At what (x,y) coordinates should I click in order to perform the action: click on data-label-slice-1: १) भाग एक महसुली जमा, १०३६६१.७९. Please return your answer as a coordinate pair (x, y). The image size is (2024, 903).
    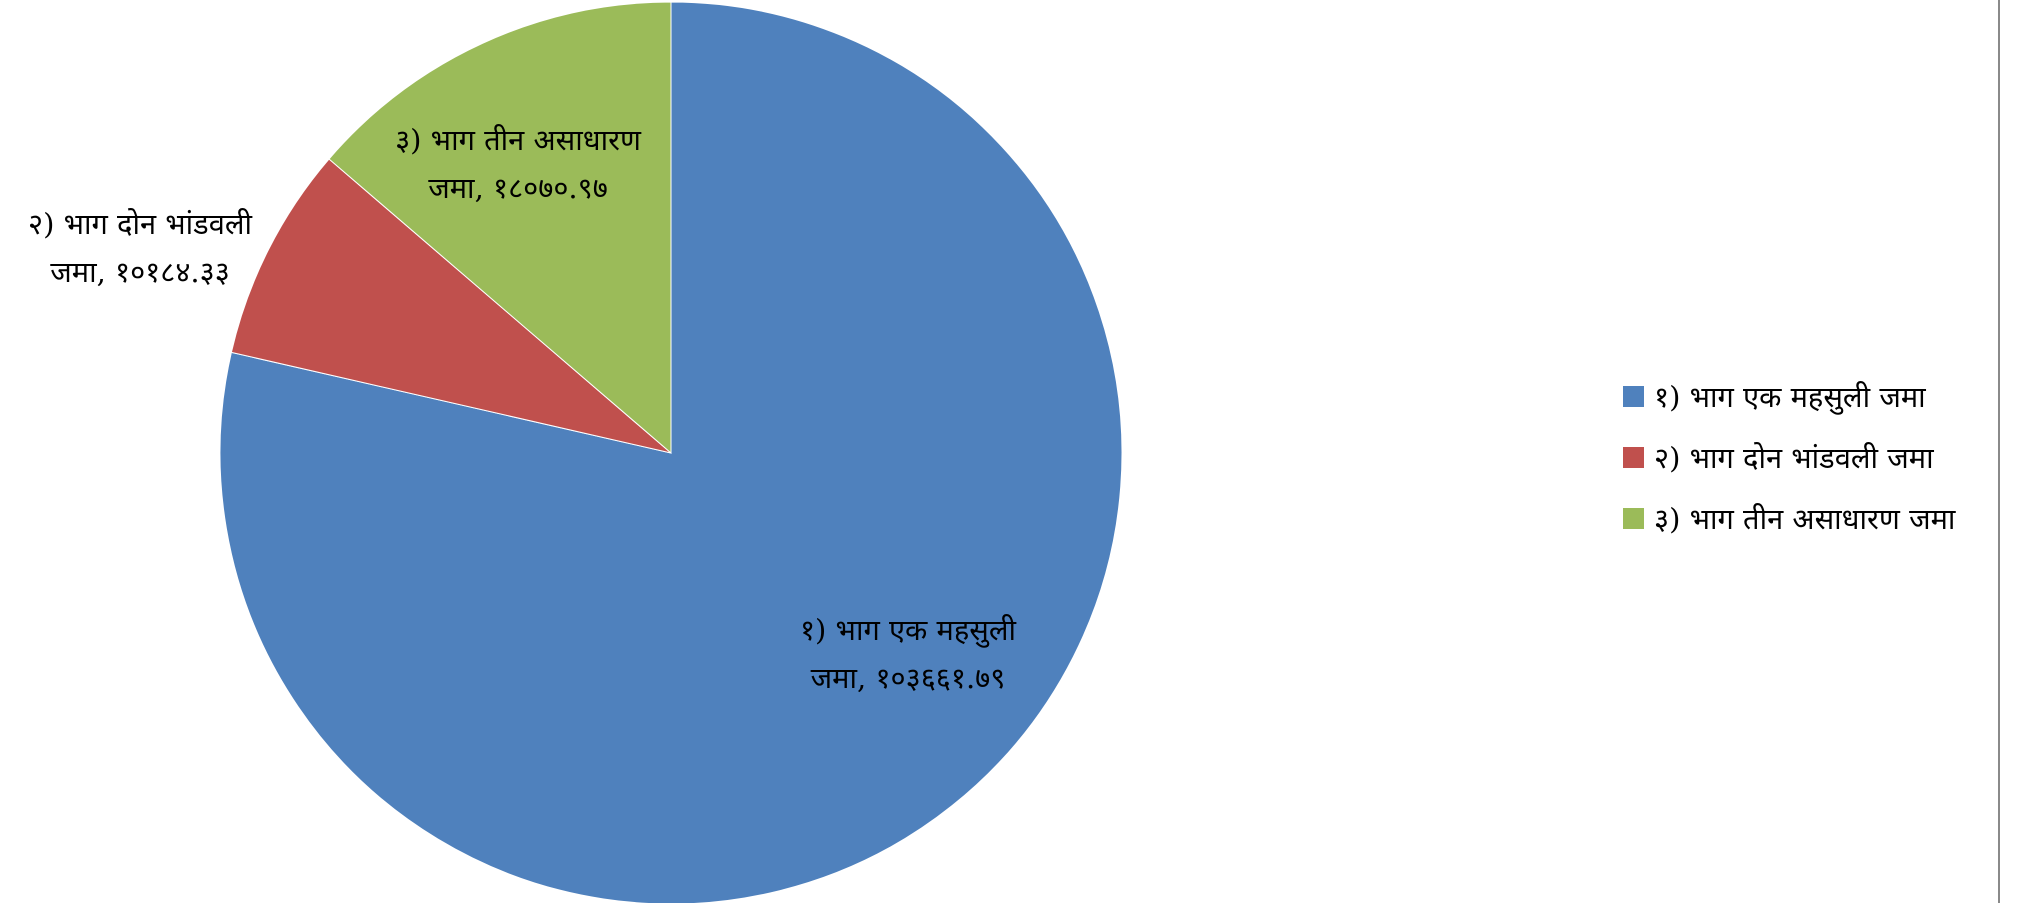
    Looking at the image, I should click on (908, 654).